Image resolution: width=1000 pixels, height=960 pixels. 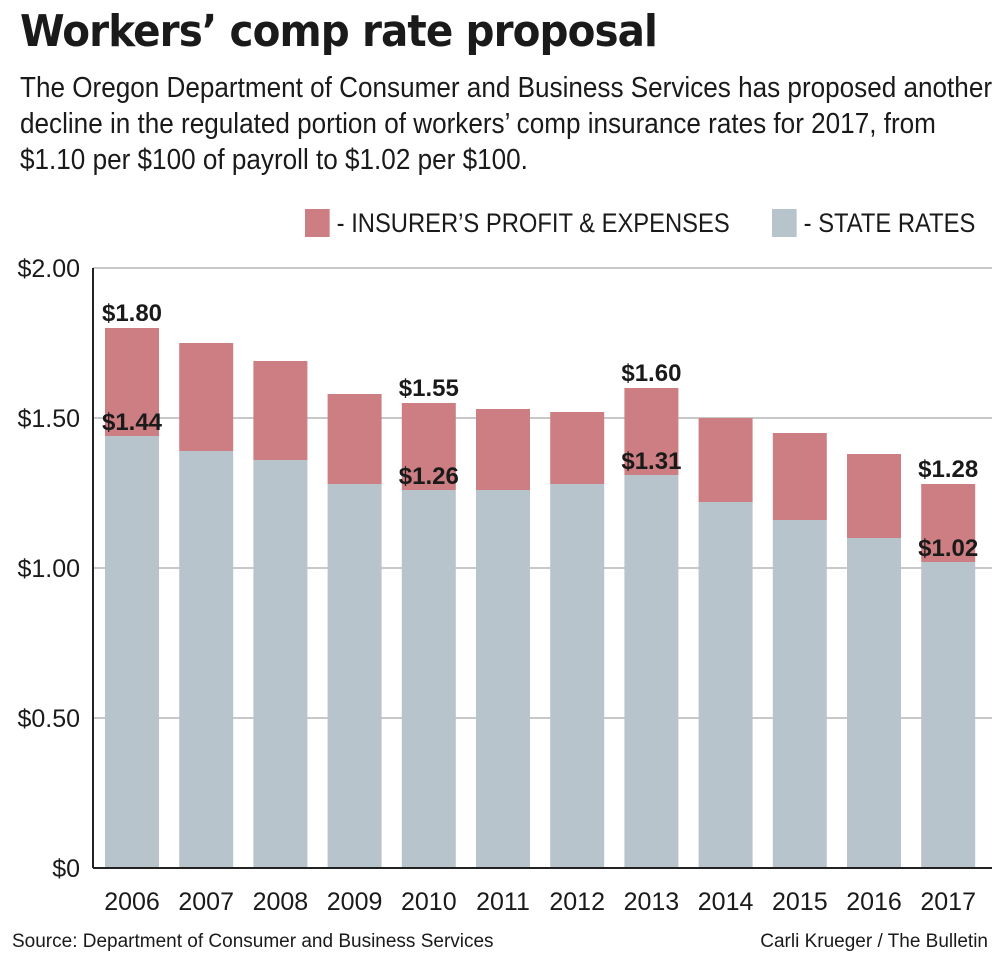 I want to click on data-label-total: $1.80, so click(x=132, y=313).